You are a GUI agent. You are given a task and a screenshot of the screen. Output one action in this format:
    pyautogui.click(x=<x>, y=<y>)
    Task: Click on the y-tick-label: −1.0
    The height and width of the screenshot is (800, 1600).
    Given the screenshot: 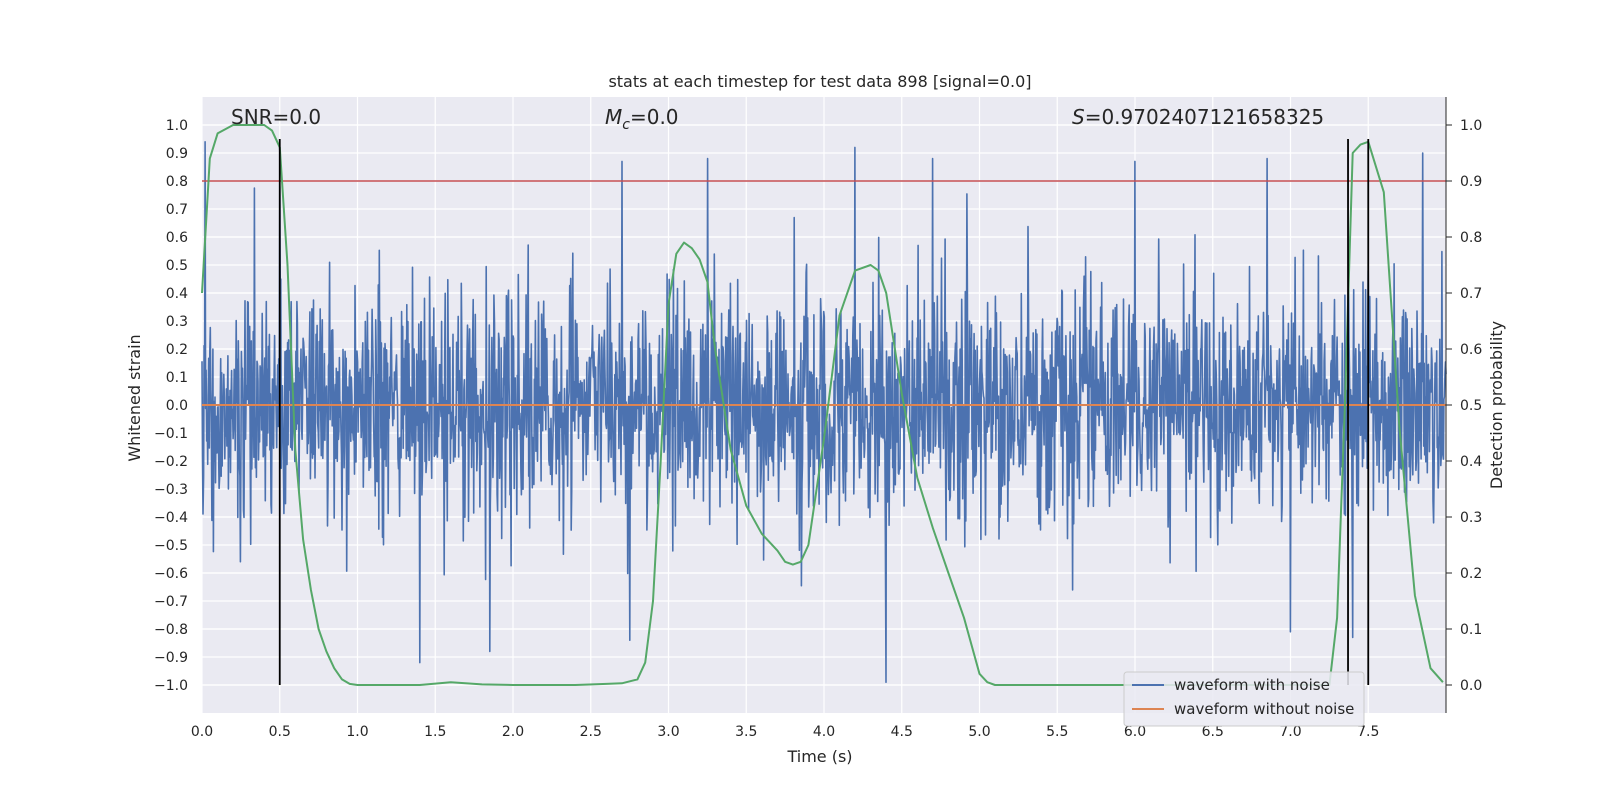 What is the action you would take?
    pyautogui.click(x=171, y=686)
    